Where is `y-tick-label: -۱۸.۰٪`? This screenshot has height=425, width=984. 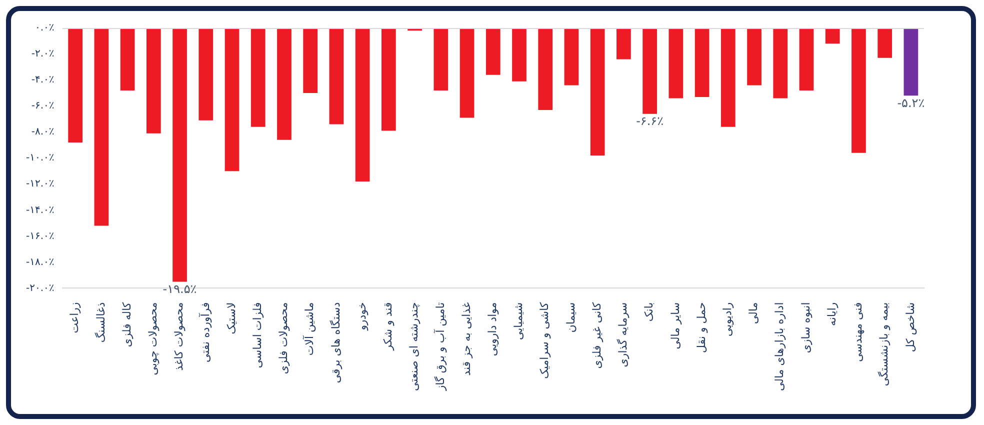 y-tick-label: -۱۸.۰٪ is located at coordinates (40, 262).